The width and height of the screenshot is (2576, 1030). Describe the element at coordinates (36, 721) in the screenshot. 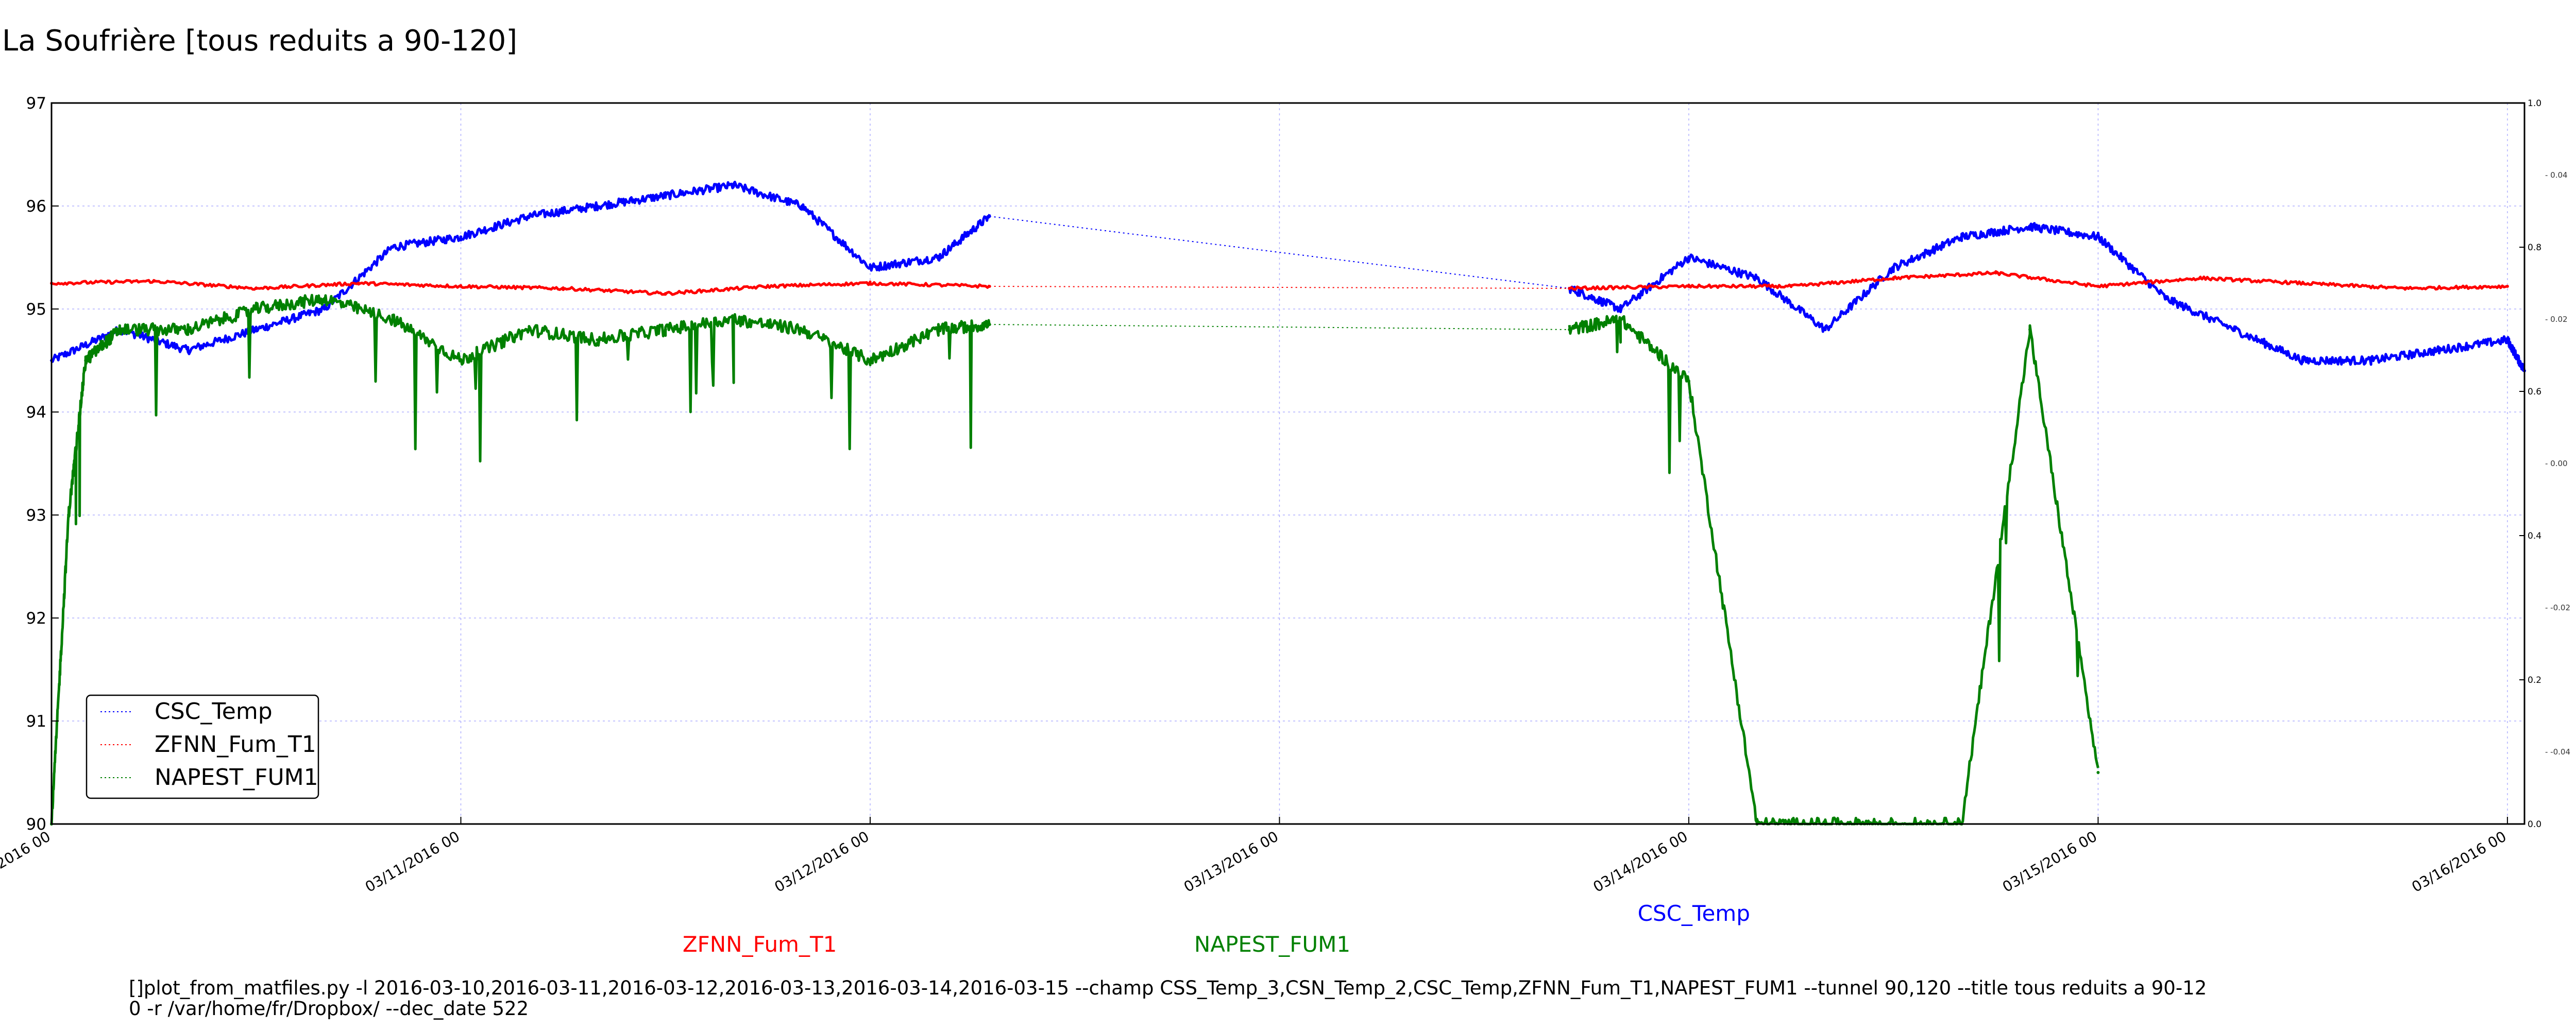

I see `y-tick-label: 91` at that location.